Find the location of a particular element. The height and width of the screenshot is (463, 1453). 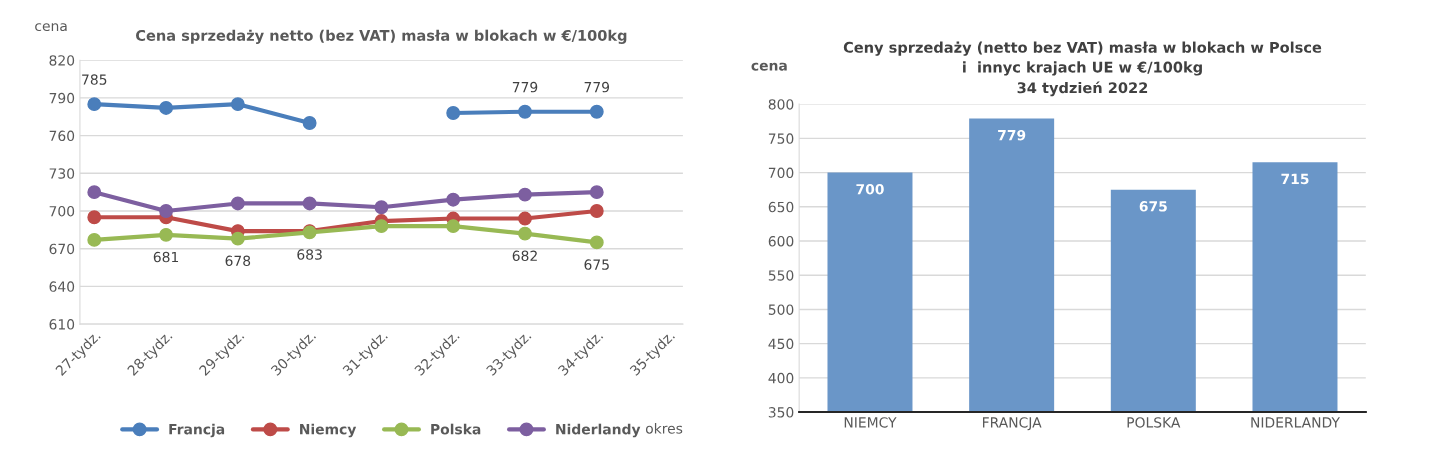

x-tick-label: POLSKA is located at coordinates (1154, 422).